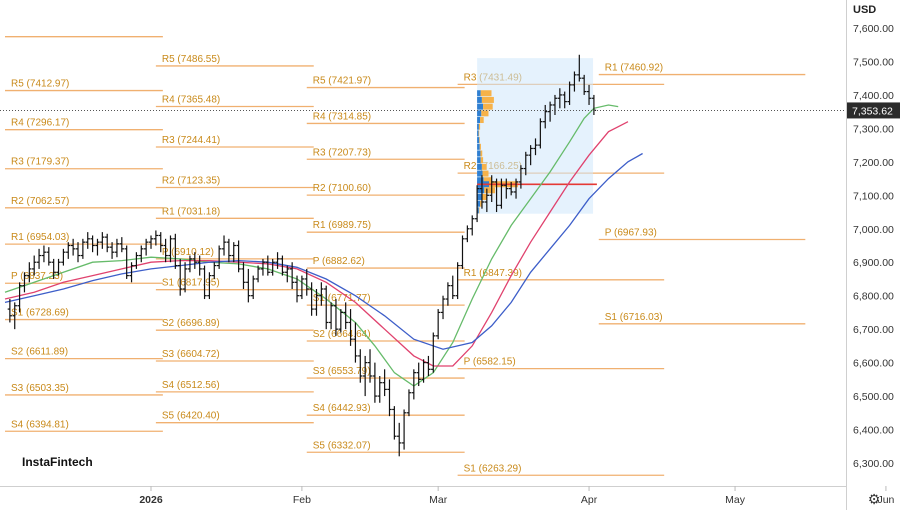 The image size is (900, 515). I want to click on price-tick-label: 7,600.00, so click(873, 29).